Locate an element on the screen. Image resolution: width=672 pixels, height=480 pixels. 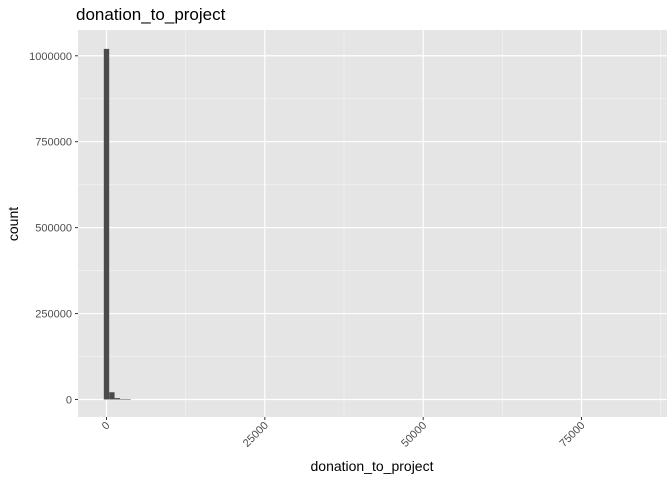
x-tick-label: 50000 is located at coordinates (414, 435).